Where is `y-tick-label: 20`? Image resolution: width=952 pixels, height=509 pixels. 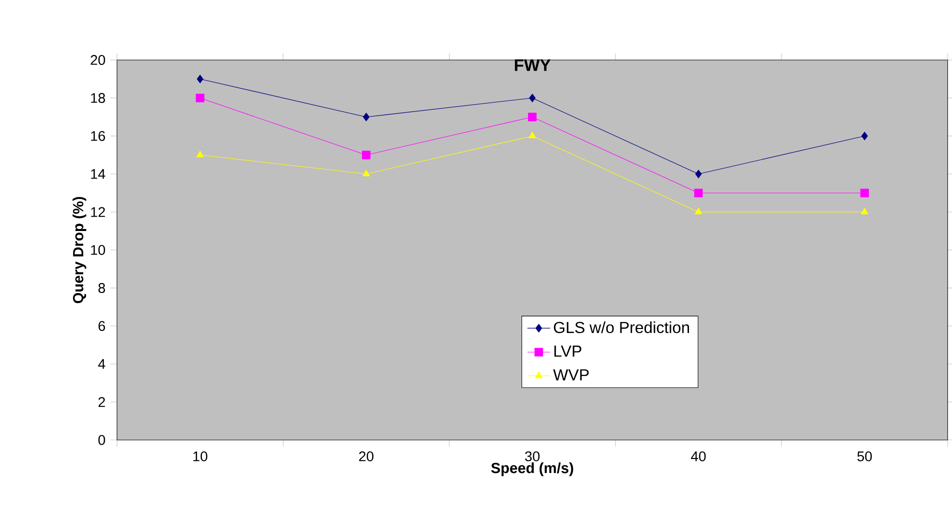 y-tick-label: 20 is located at coordinates (98, 60).